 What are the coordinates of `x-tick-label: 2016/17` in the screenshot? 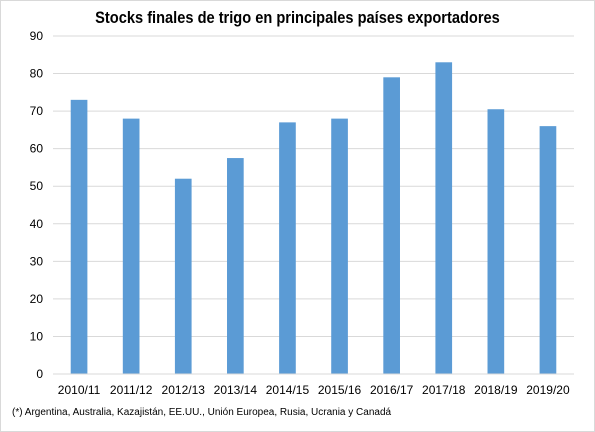 It's located at (392, 390).